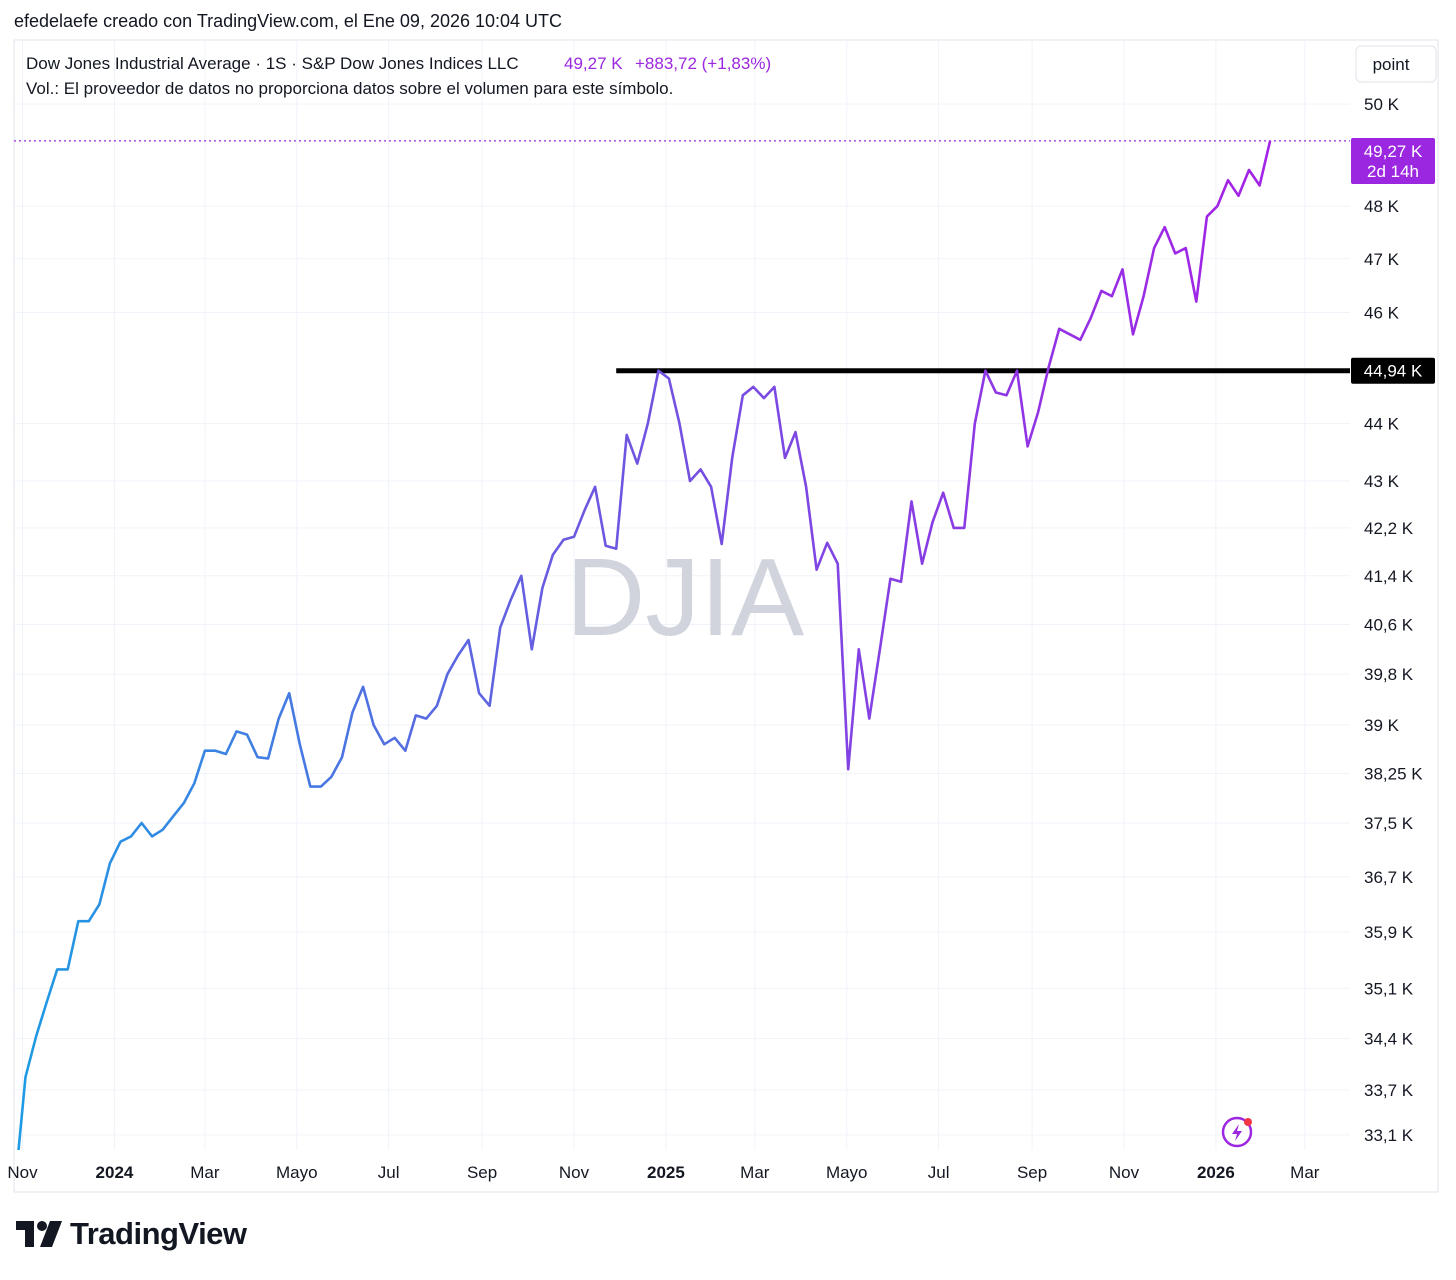 The height and width of the screenshot is (1280, 1456). What do you see at coordinates (1389, 528) in the screenshot?
I see `y-tick-label: 42,2 K` at bounding box center [1389, 528].